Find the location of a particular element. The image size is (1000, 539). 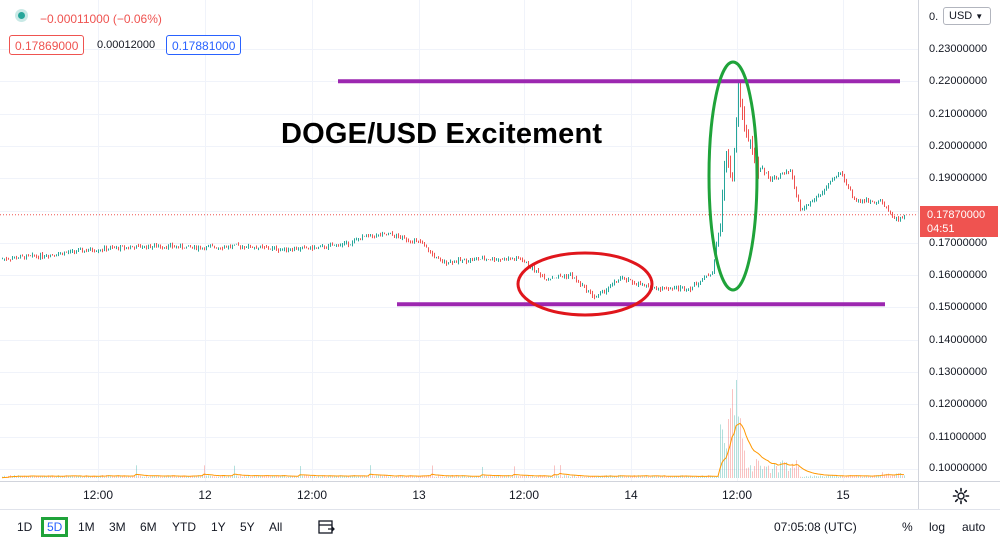

time-axis: 12:00 12 12:00 13 12:00 14 12:00 15 is located at coordinates (459, 495).